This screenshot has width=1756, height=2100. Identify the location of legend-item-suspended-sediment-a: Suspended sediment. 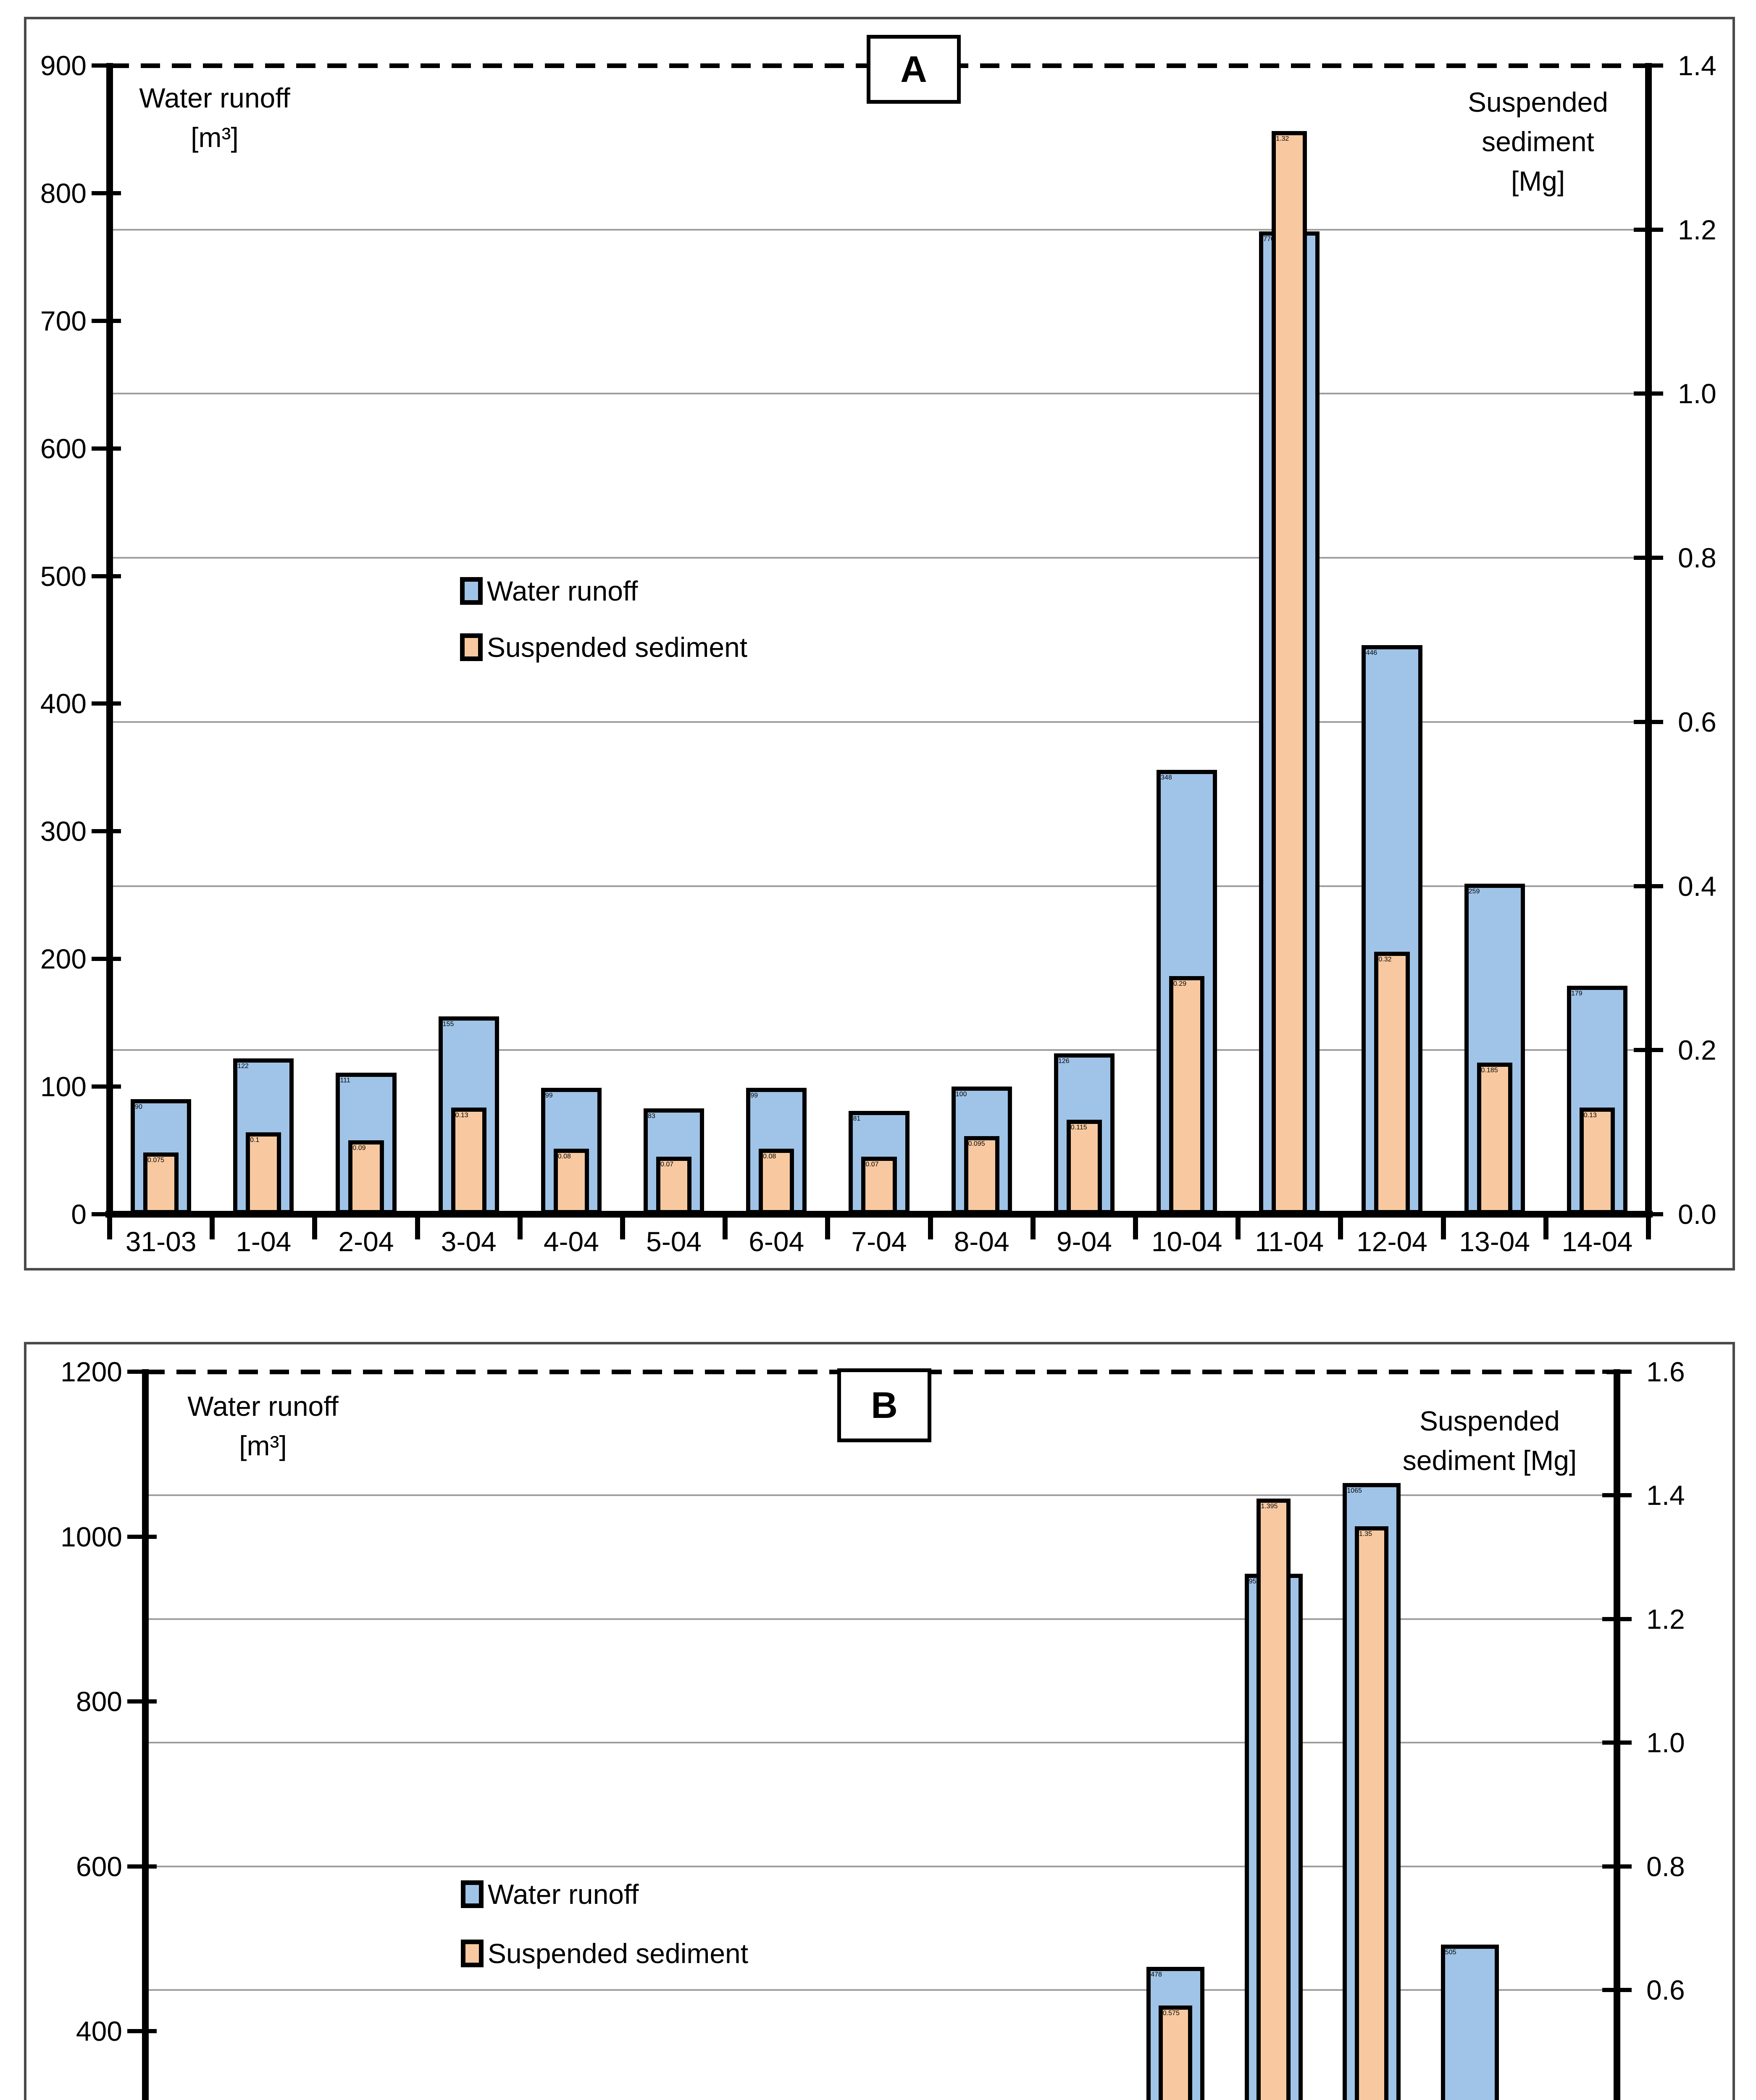
(603, 647).